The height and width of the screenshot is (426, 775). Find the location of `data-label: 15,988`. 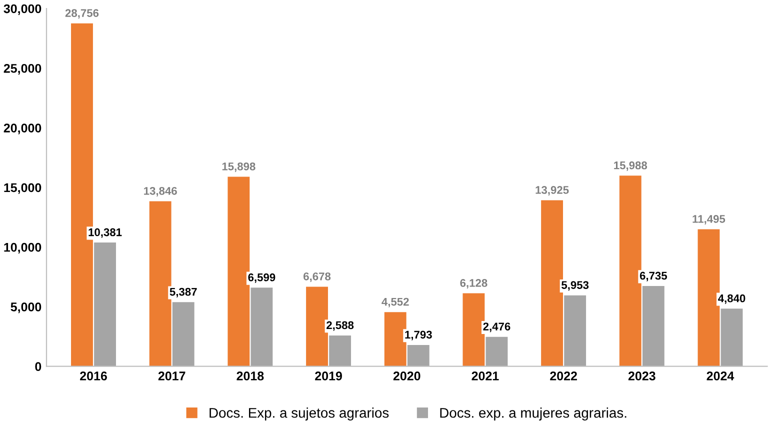

data-label: 15,988 is located at coordinates (631, 166).